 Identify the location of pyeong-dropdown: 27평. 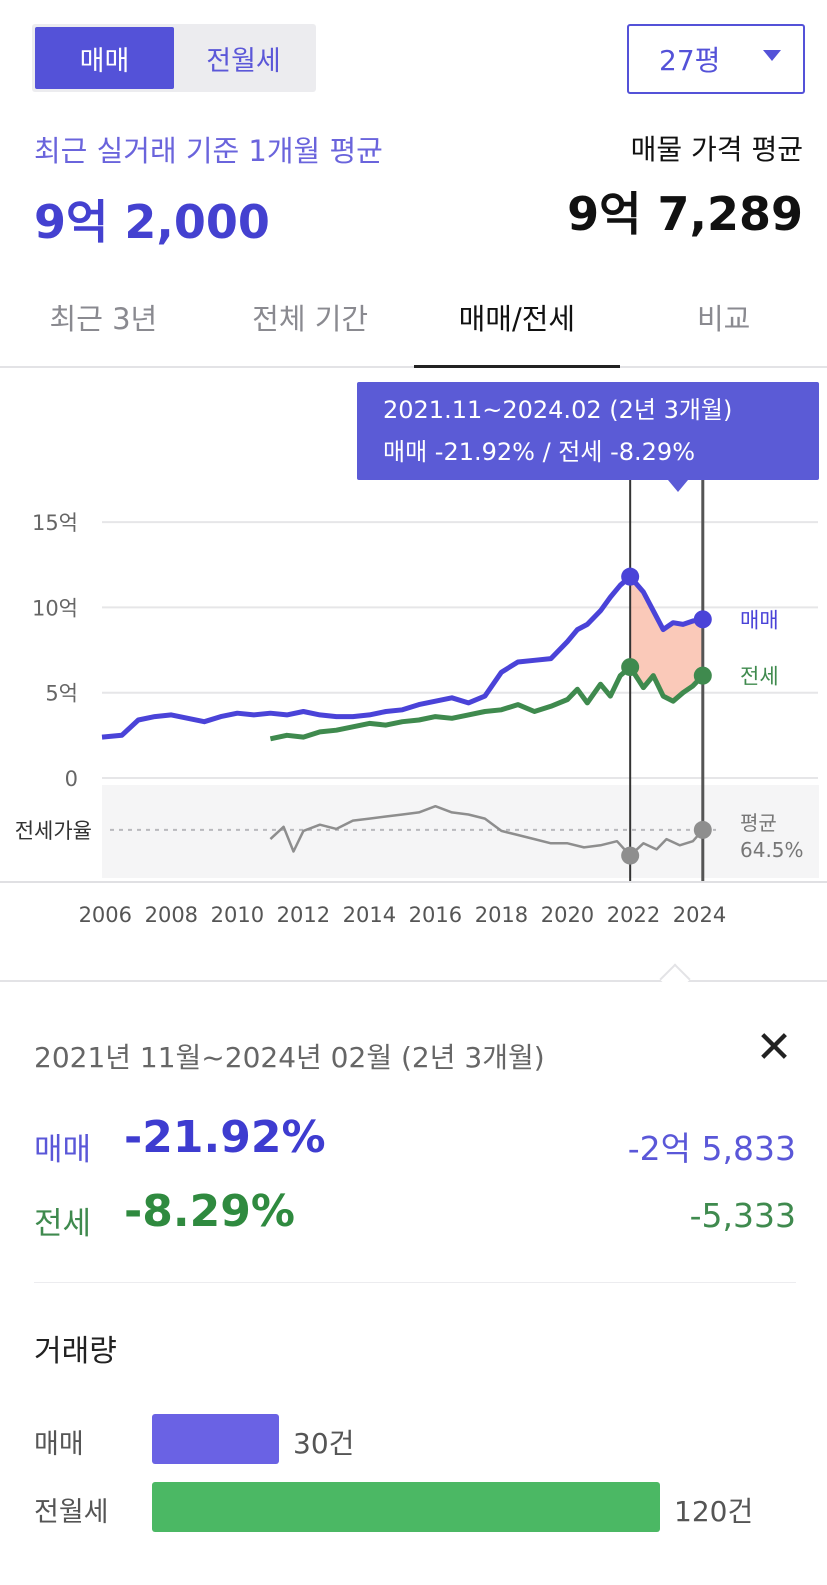
(716, 59).